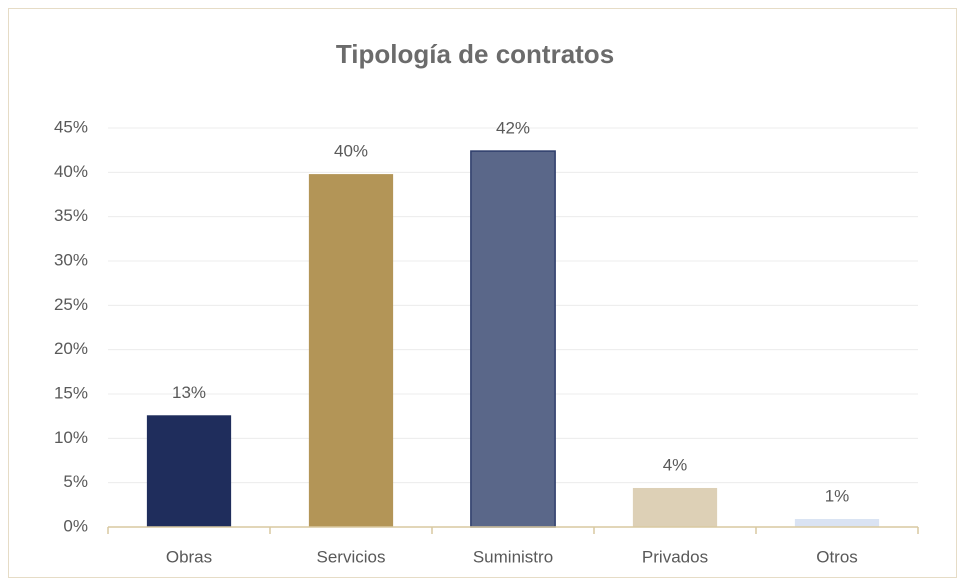 This screenshot has height=579, width=958. What do you see at coordinates (71, 126) in the screenshot?
I see `y-tick-label: 45%` at bounding box center [71, 126].